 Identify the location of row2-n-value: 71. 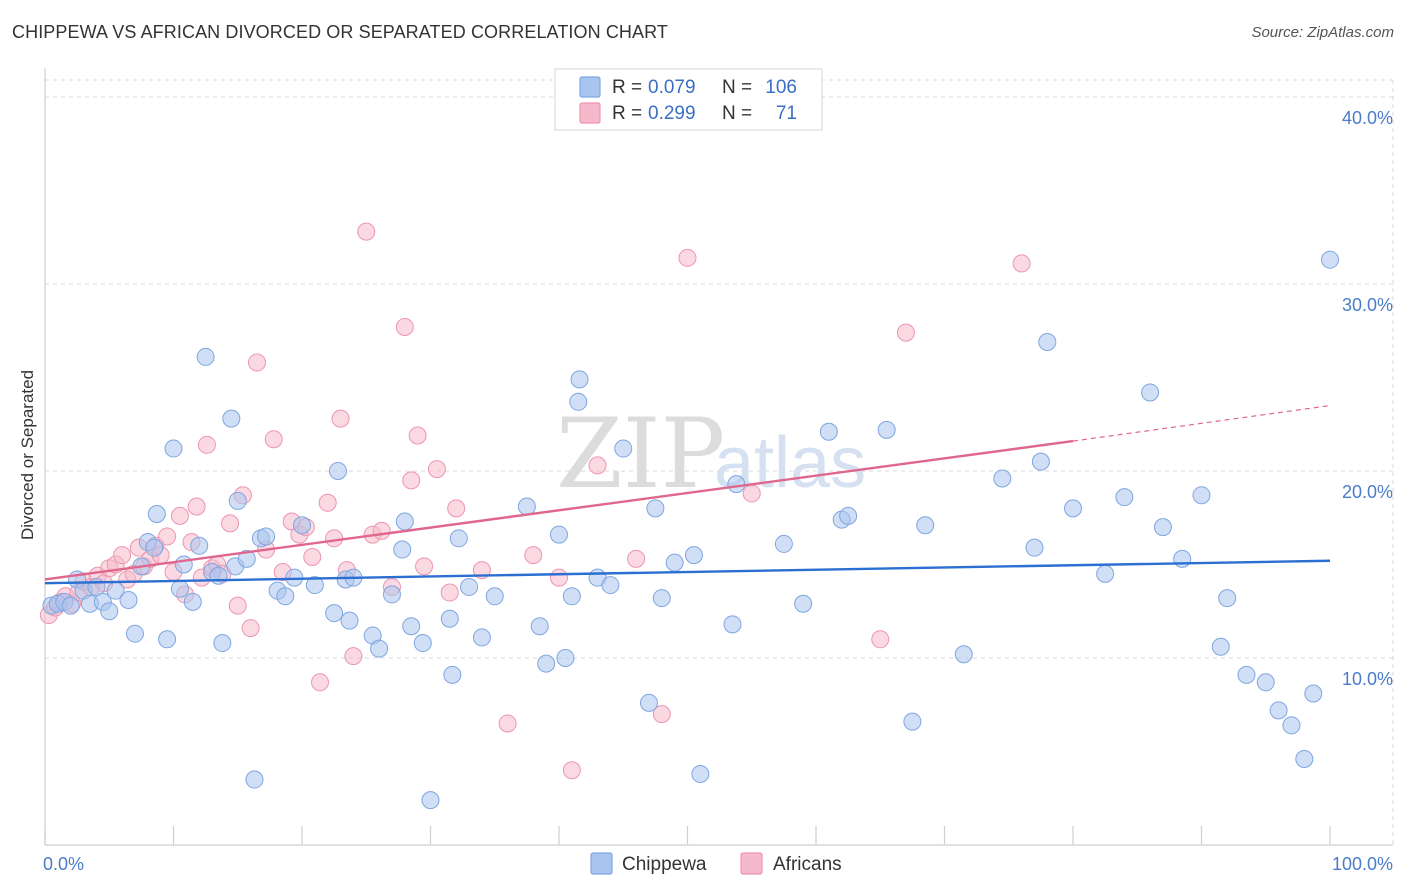
(786, 113).